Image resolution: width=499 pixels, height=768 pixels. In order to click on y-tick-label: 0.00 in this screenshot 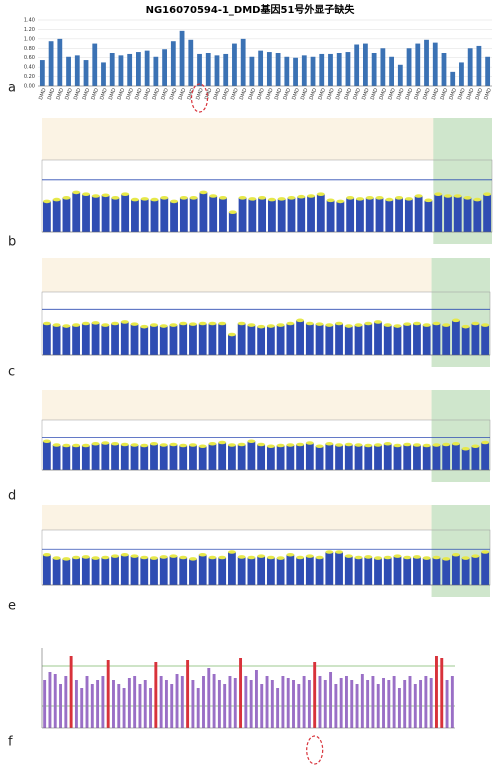, I will do `click(29, 87)`.